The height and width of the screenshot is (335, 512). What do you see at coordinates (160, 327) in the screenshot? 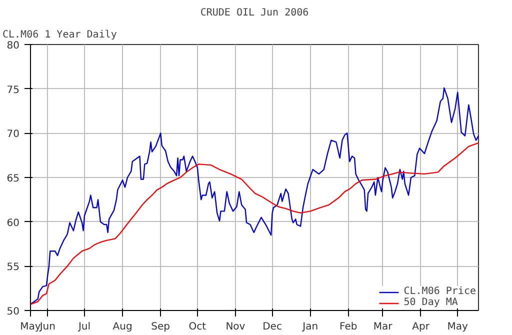
I see `x-tick-label: Sep` at bounding box center [160, 327].